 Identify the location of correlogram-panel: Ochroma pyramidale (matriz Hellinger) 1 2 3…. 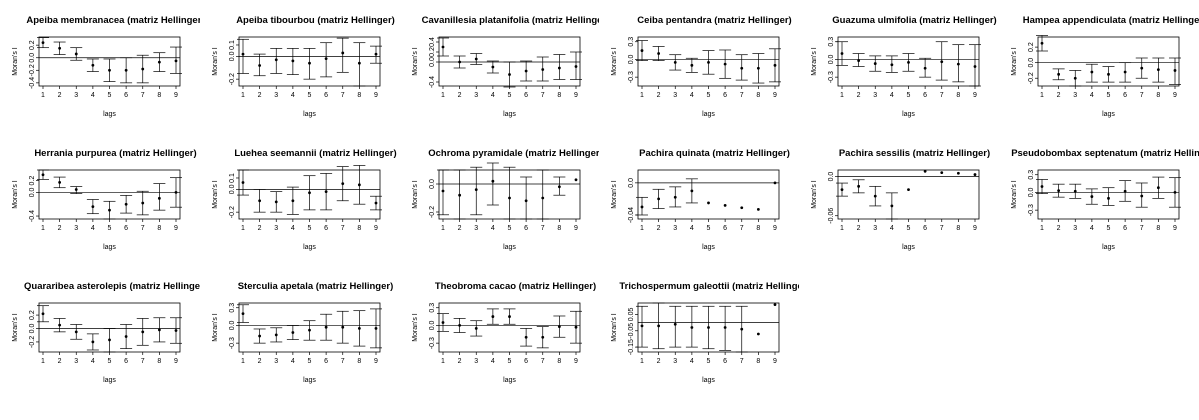
(500, 199).